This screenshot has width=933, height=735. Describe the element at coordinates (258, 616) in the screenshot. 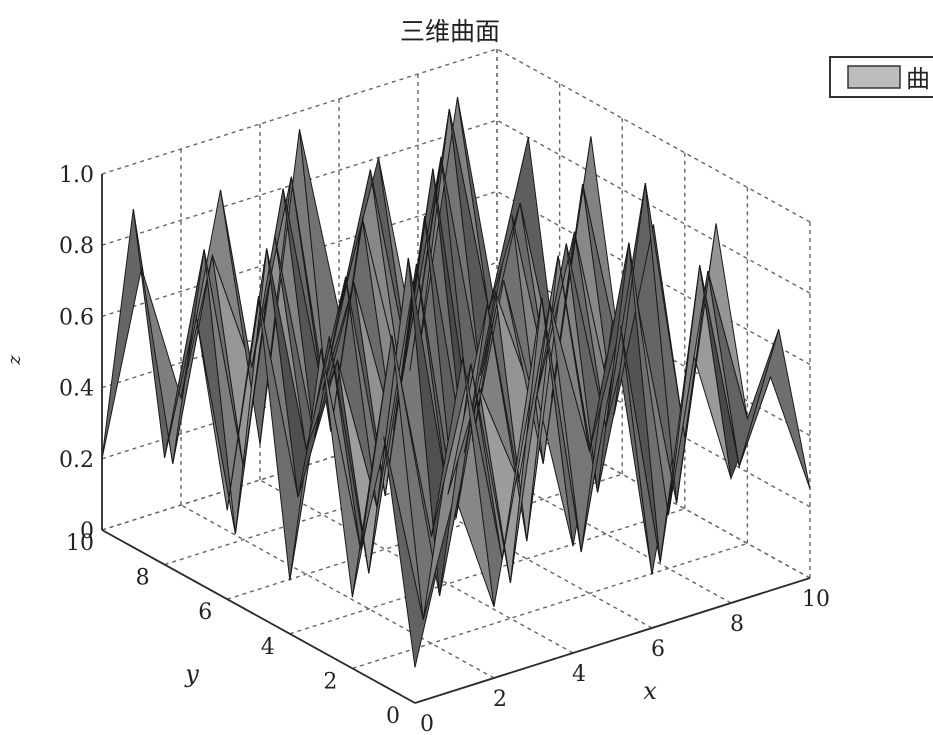

I see `y-axis-line` at that location.